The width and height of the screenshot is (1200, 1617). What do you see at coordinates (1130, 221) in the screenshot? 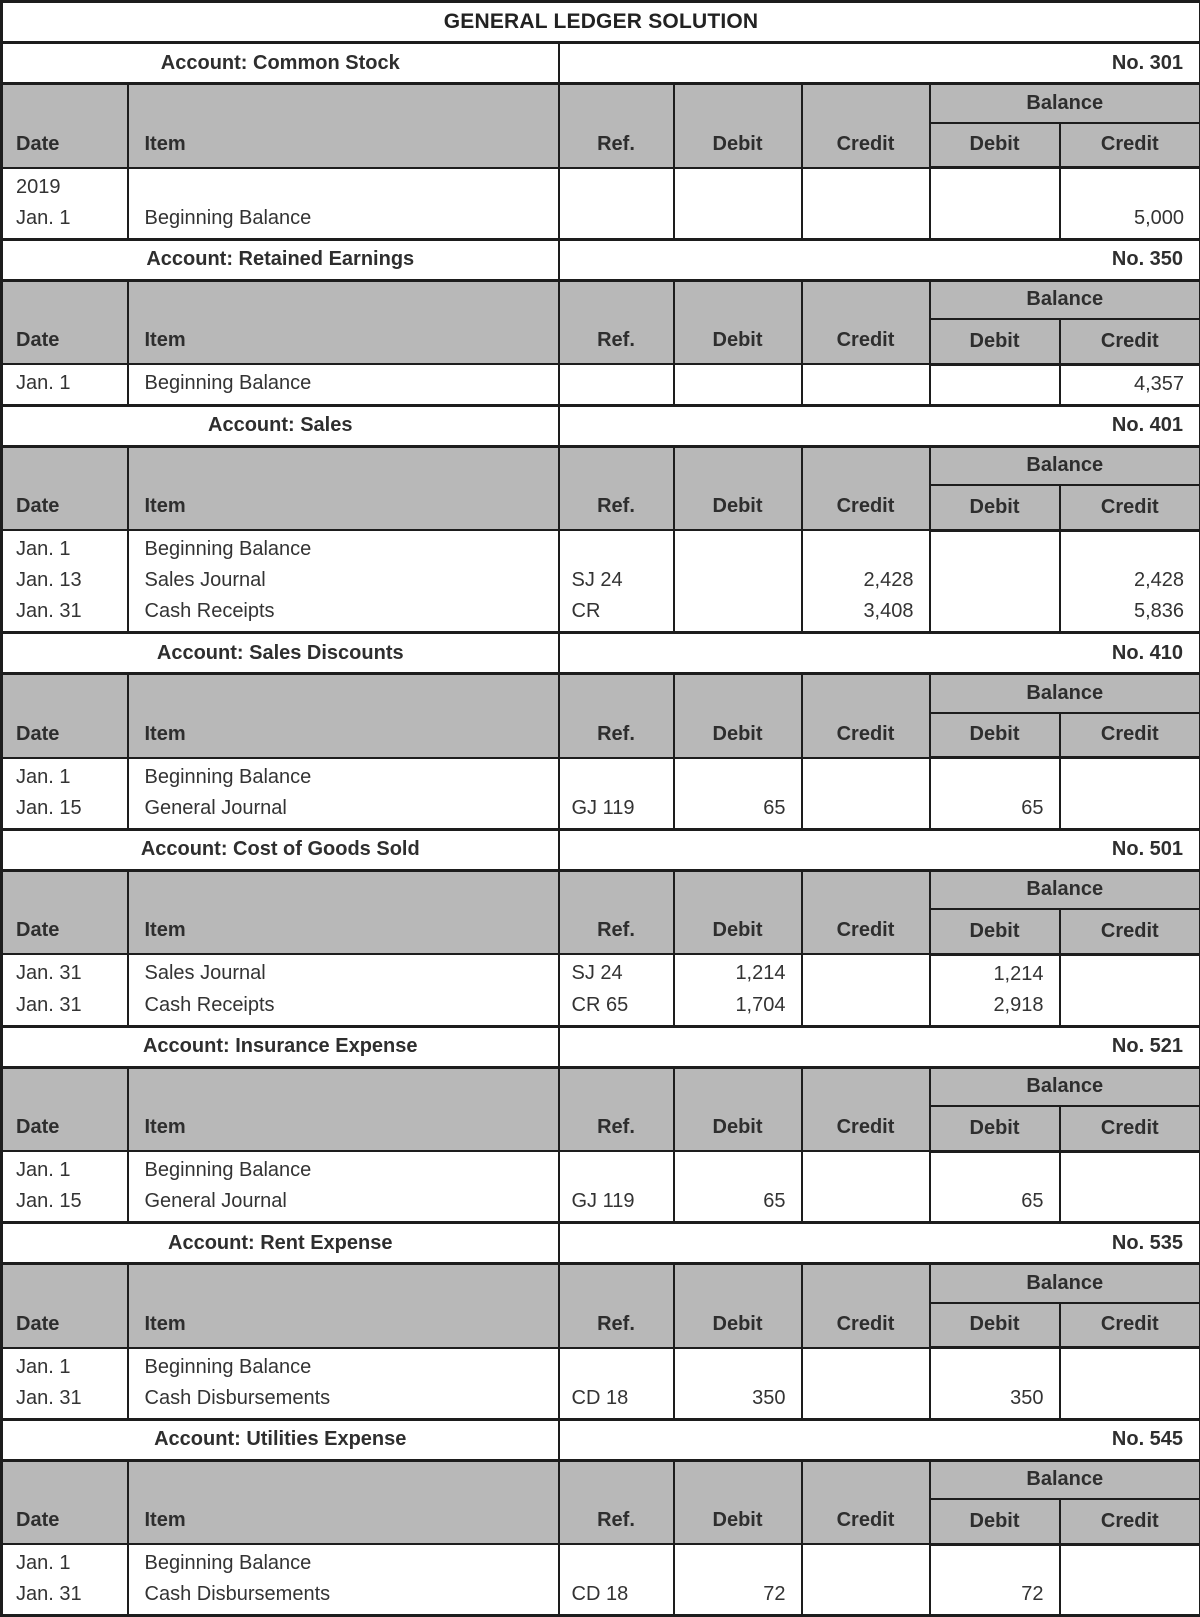
I see `entry-balance-credit: 5,000` at bounding box center [1130, 221].